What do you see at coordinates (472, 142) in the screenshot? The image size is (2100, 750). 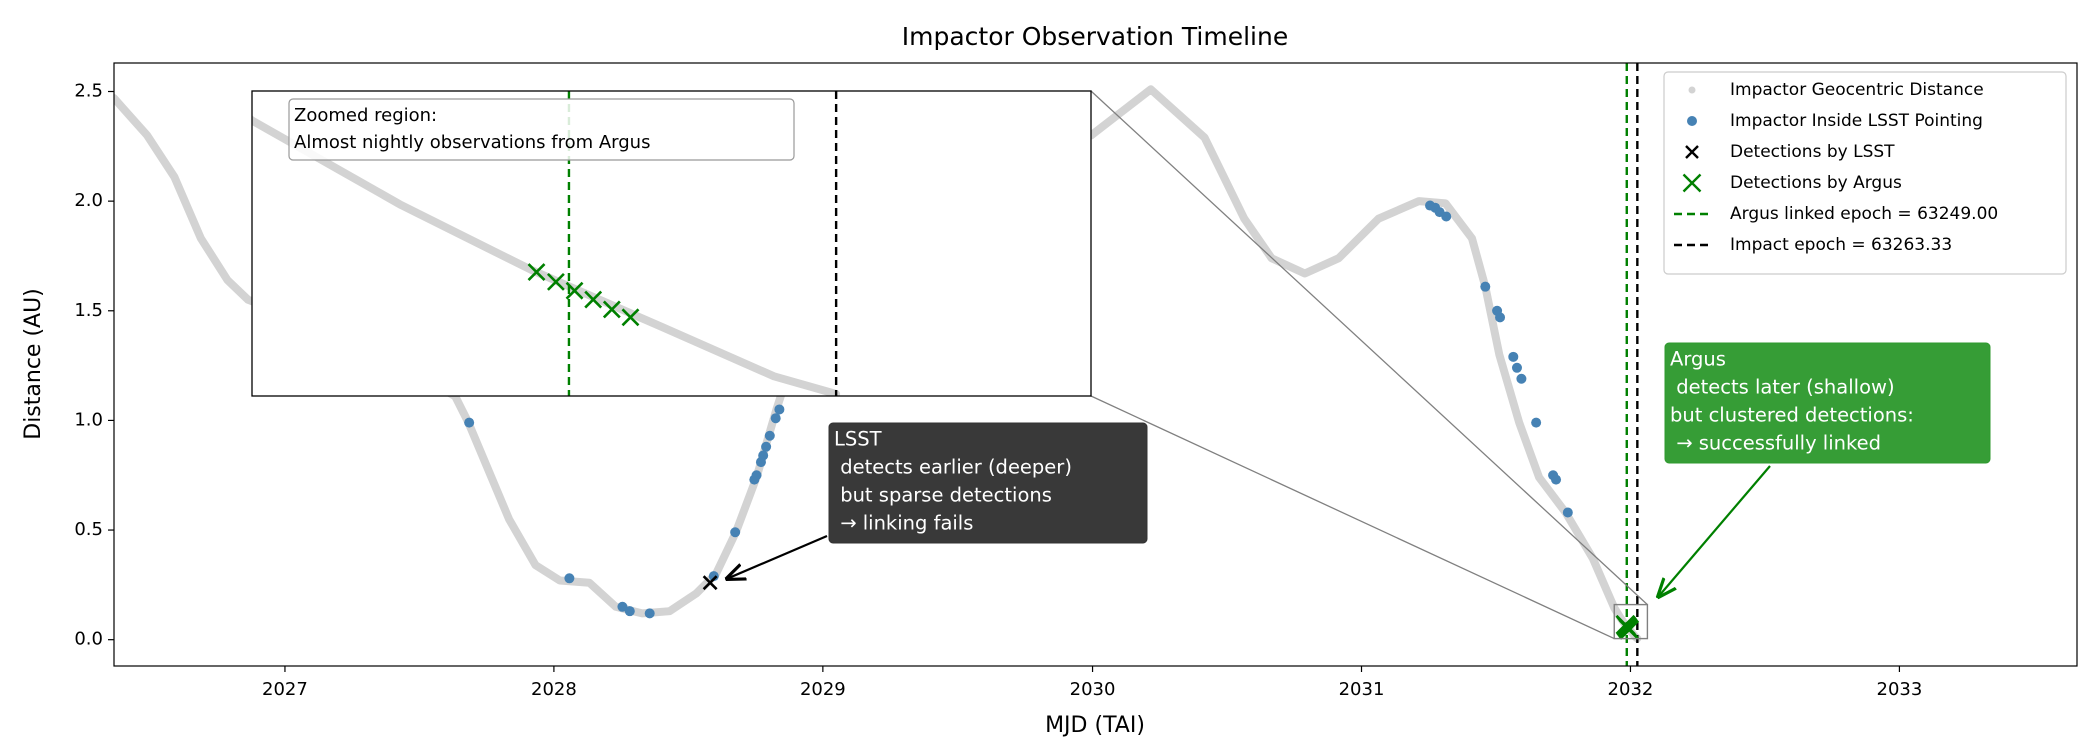 I see `inset-note: Almost nightly observations from Argus` at bounding box center [472, 142].